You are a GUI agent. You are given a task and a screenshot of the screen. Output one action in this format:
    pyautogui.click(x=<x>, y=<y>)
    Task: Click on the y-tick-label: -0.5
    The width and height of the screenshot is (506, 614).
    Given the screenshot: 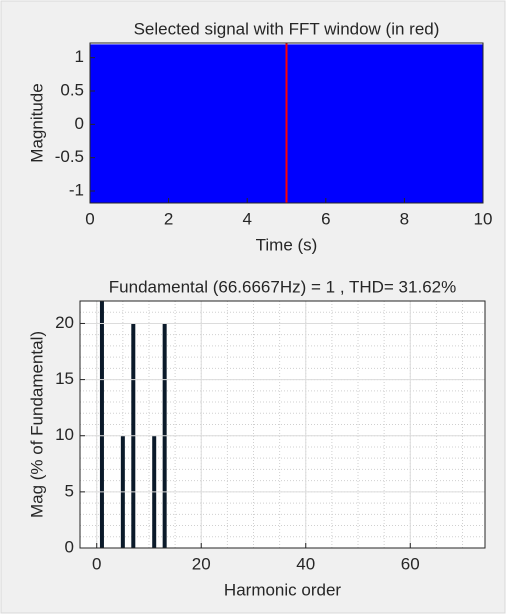 What is the action you would take?
    pyautogui.click(x=69, y=156)
    